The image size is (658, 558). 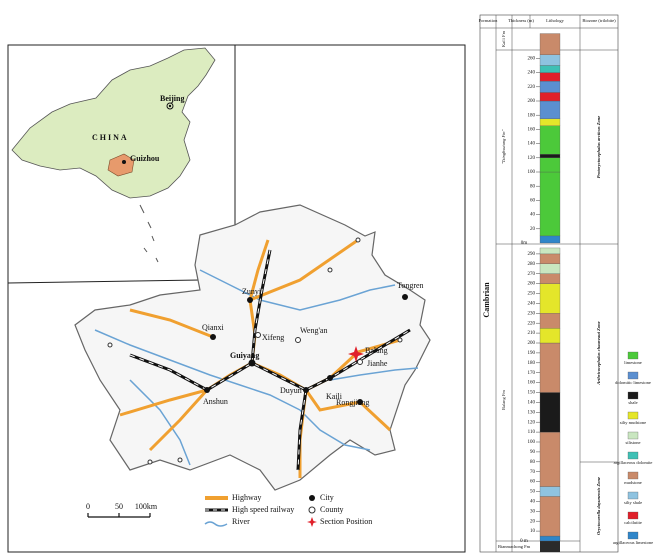 I want to click on lithology-legend-label: limestone, so click(x=633, y=362).